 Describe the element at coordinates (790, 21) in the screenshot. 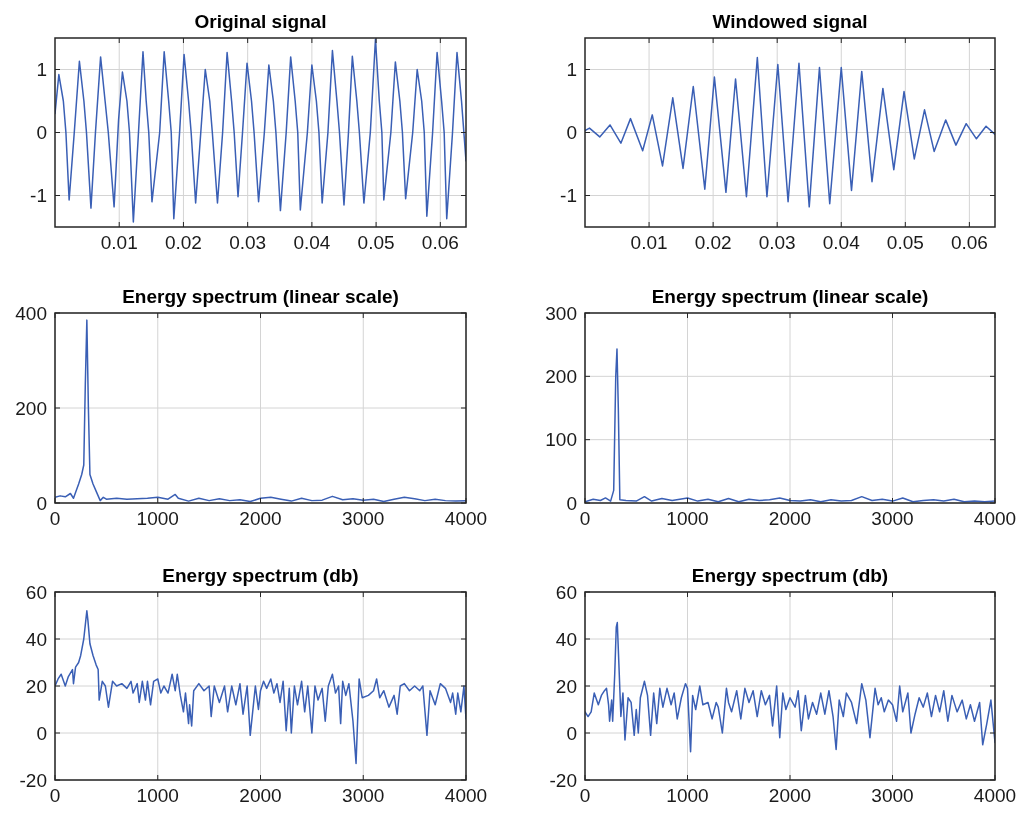

I see `chart-title: Windowed signal` at that location.